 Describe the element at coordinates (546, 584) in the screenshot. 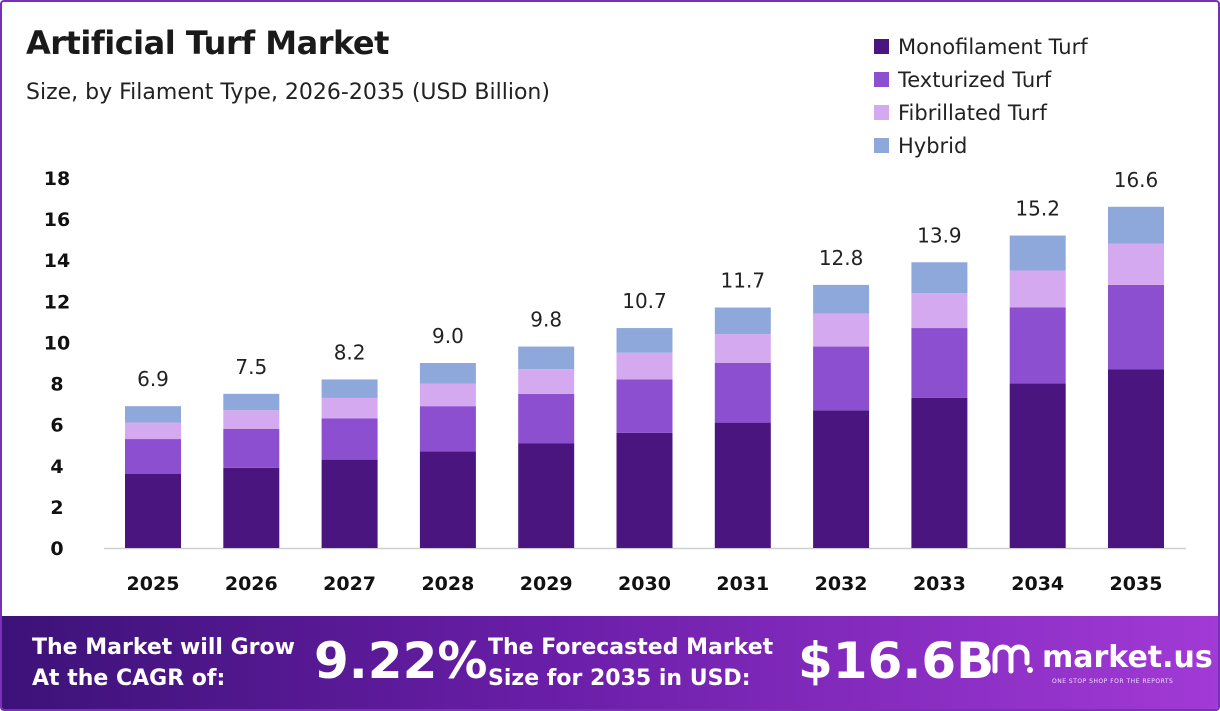

I see `x-tick-label: 2029` at that location.